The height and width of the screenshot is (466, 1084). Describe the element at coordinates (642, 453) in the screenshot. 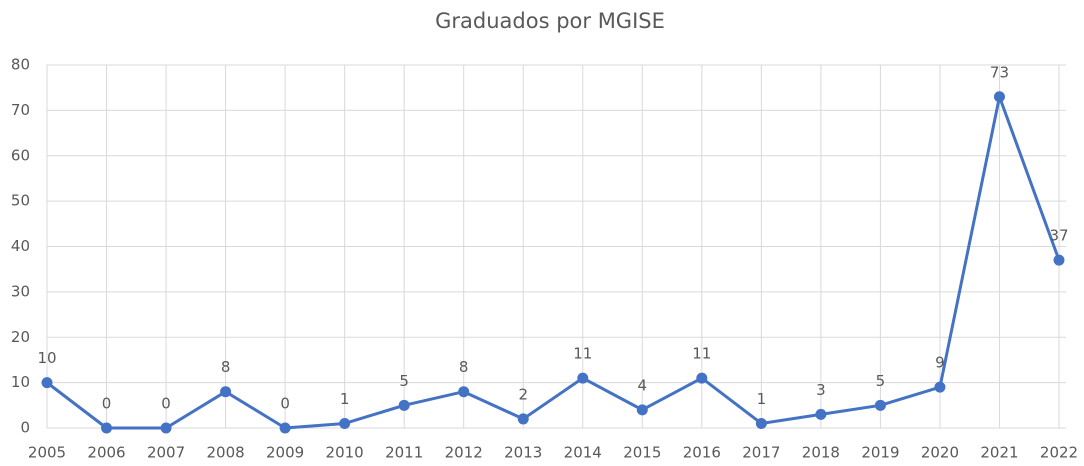

I see `x-tick-label: 2015` at that location.